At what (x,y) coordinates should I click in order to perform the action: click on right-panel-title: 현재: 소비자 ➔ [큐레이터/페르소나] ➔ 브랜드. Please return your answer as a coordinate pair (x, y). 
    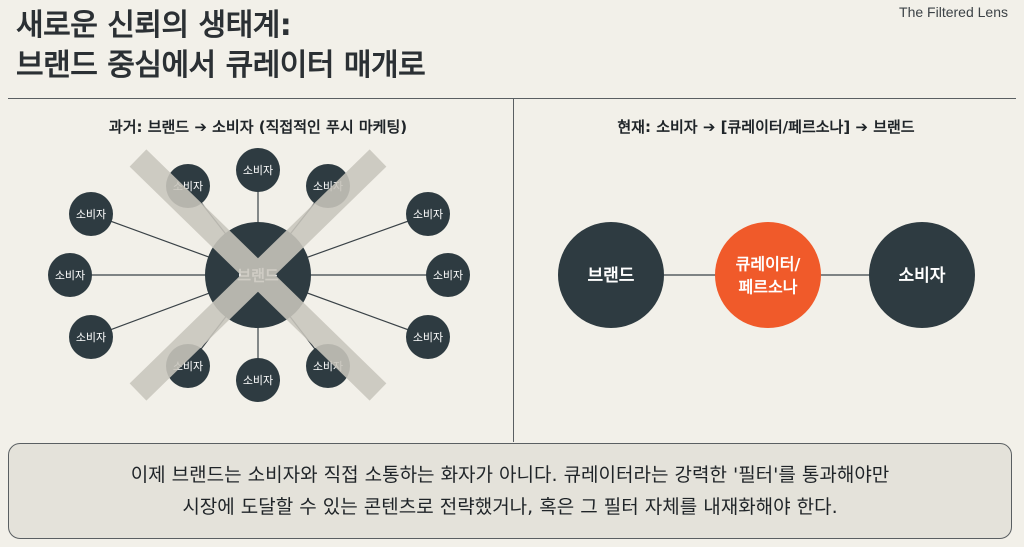
    Looking at the image, I should click on (766, 127).